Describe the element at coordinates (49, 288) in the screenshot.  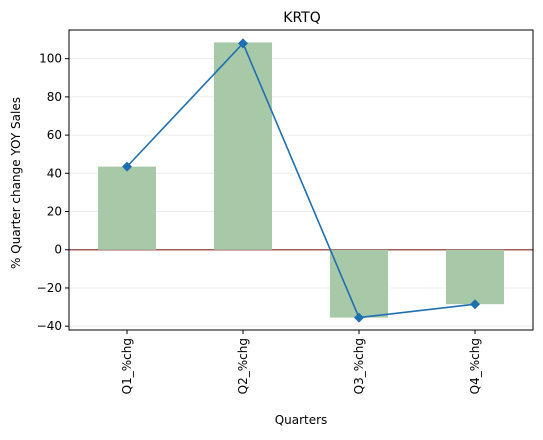
I see `y-tick-label: −20` at that location.